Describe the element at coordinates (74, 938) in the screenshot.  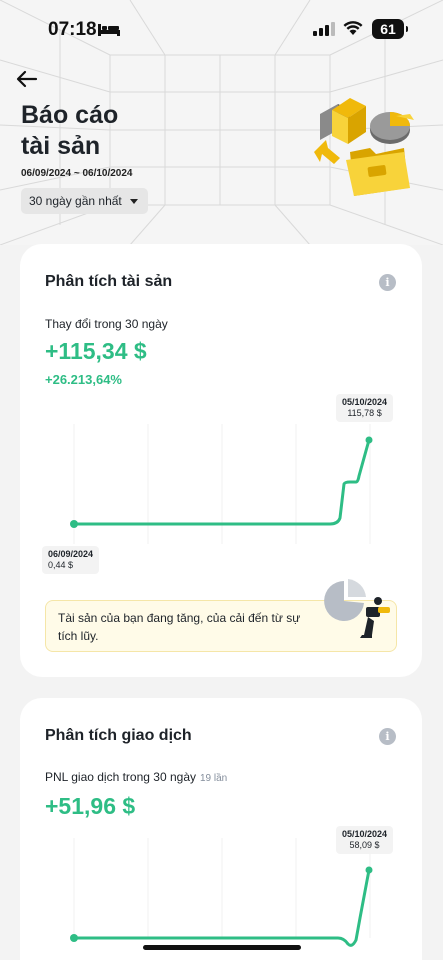
I see `trade-start-point` at that location.